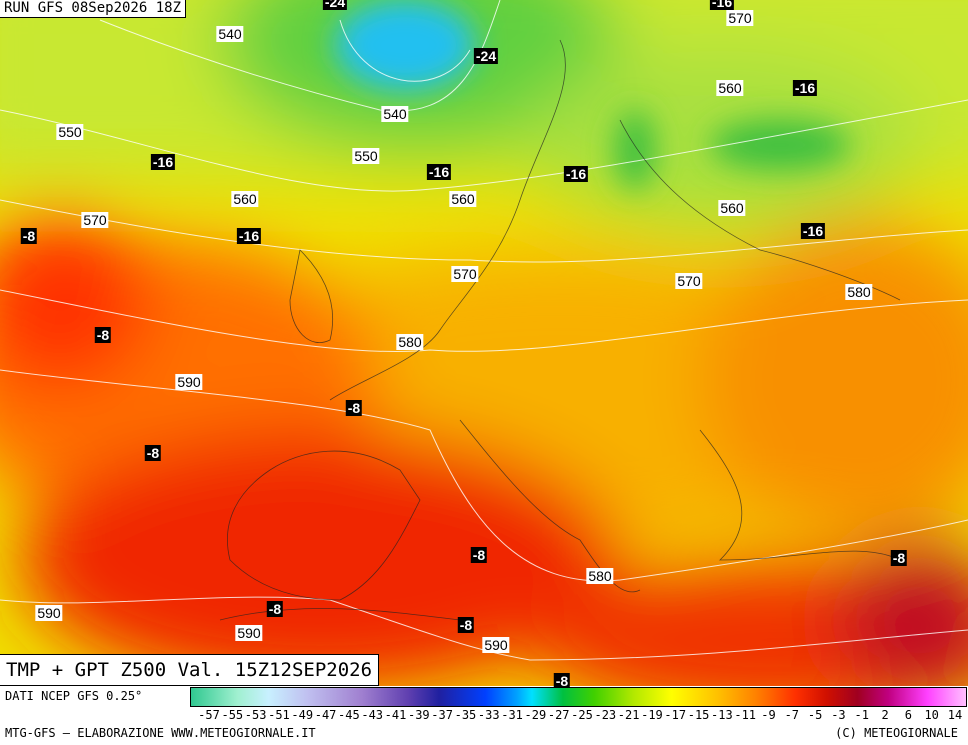 This screenshot has height=745, width=968. What do you see at coordinates (209, 715) in the screenshot?
I see `scale-label: -57` at bounding box center [209, 715].